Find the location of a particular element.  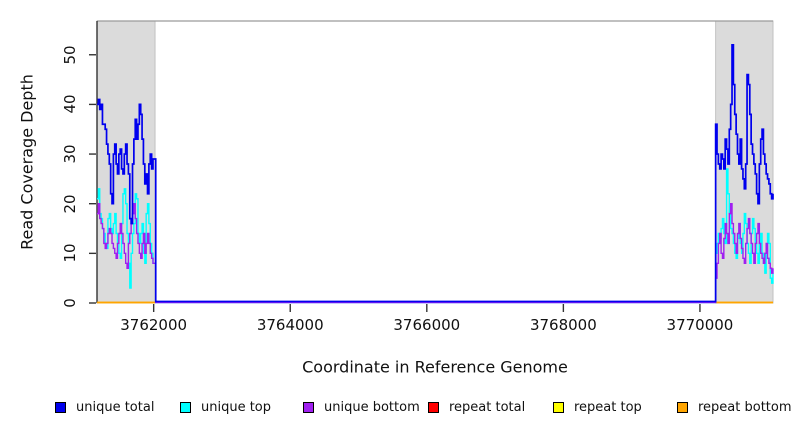

x-tick-label: 3768000 is located at coordinates (563, 325).